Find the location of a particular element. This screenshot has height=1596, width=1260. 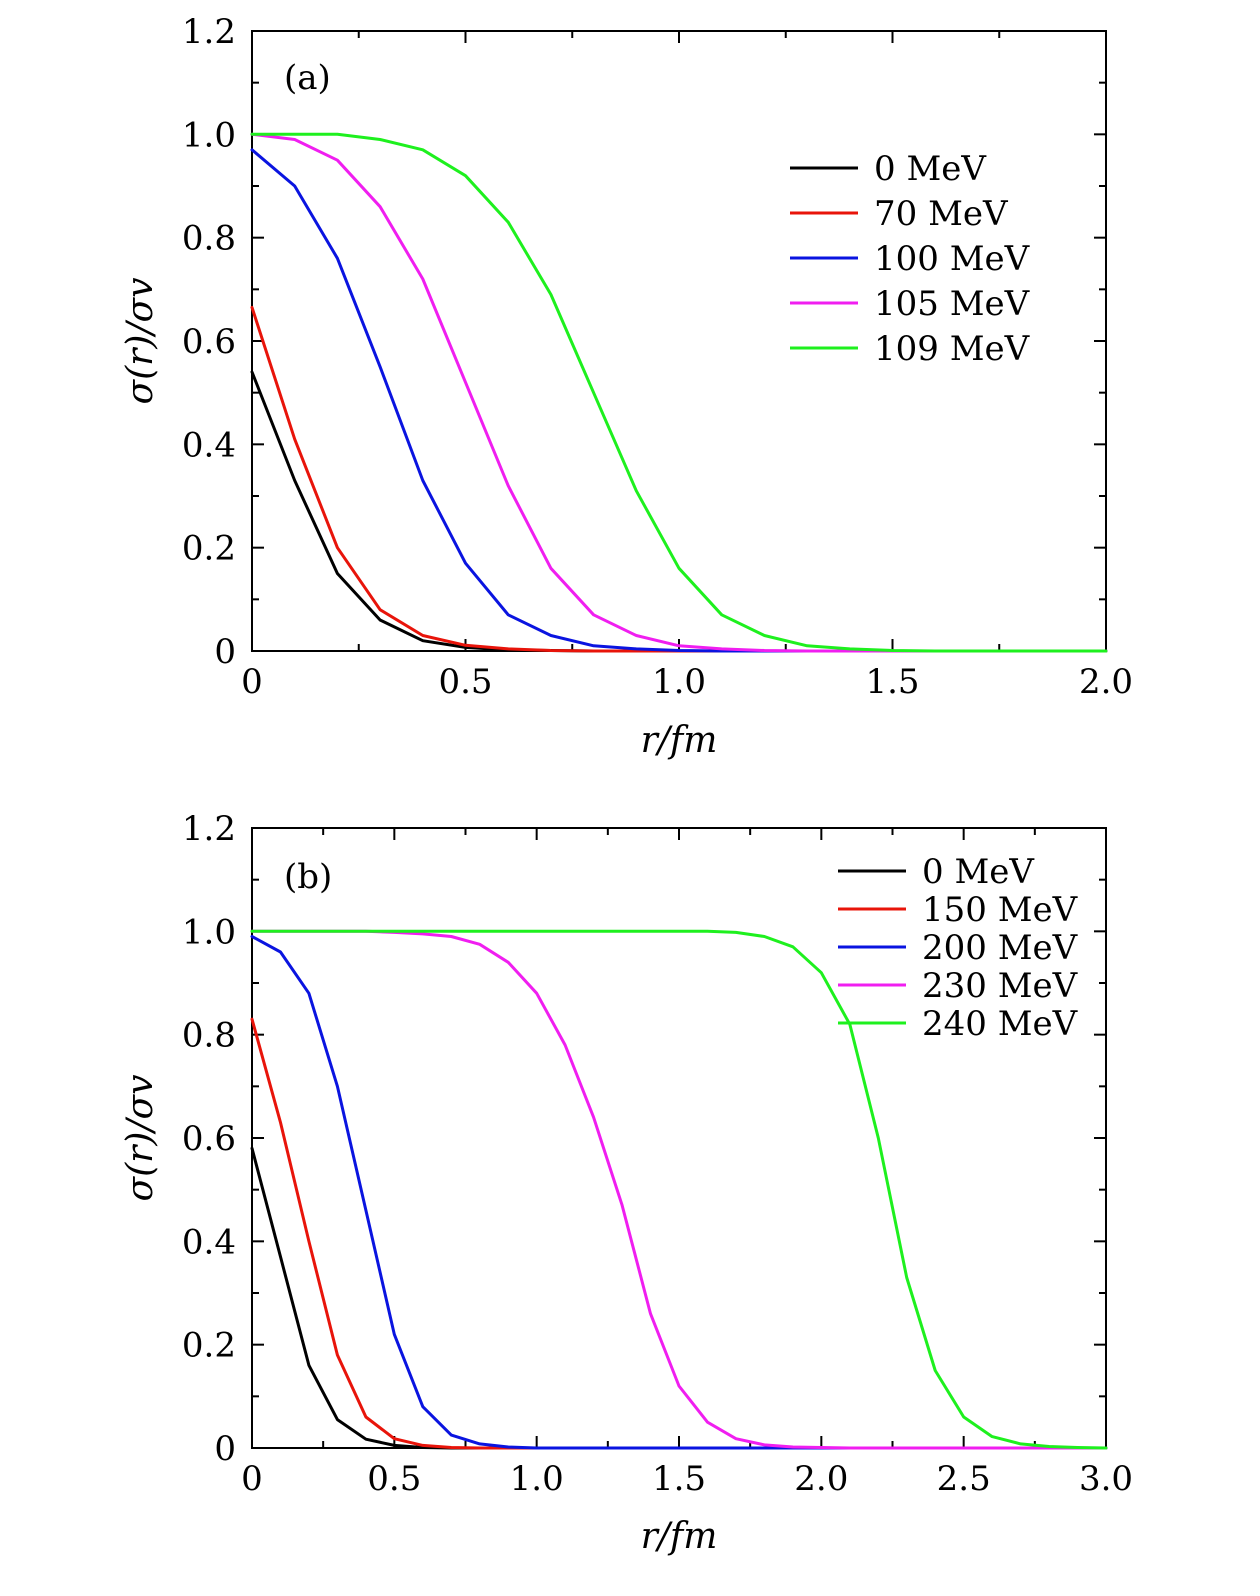

legend-label: 109 MeV is located at coordinates (952, 349).